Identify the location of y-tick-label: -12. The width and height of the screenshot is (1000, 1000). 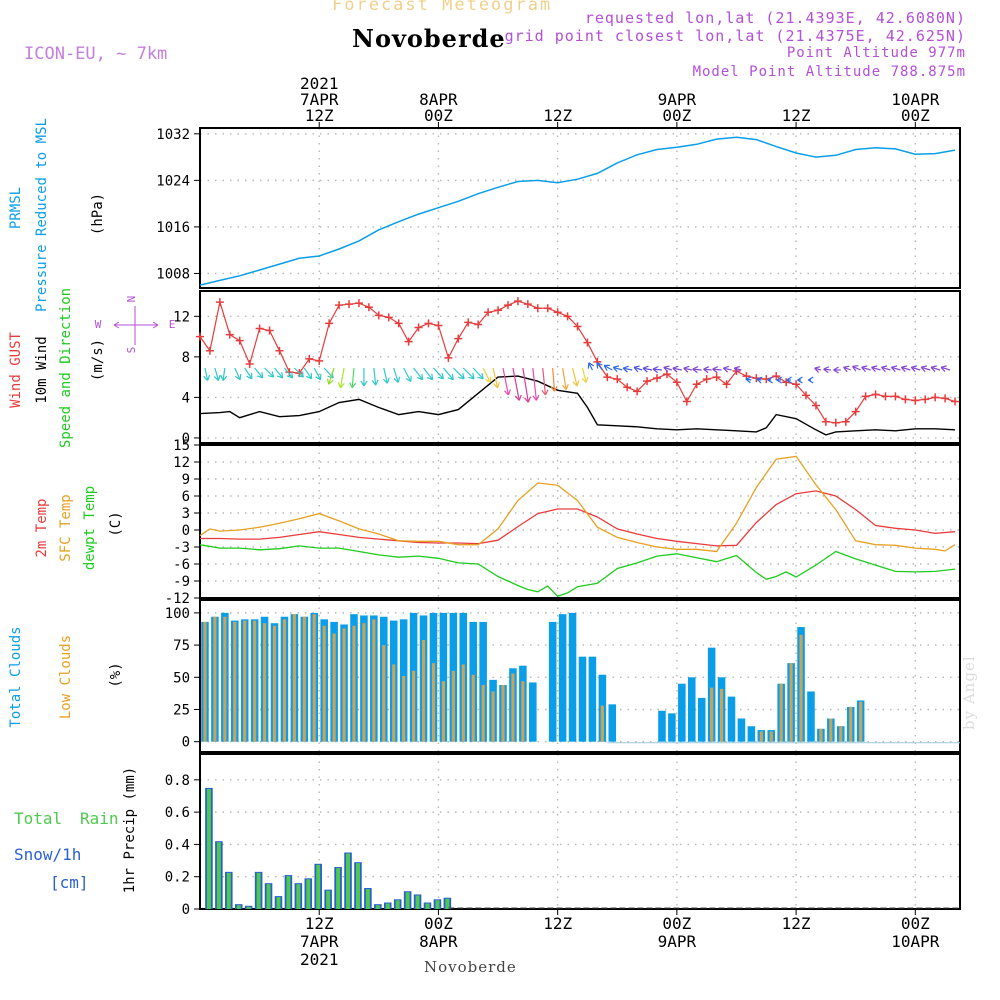
(177, 599).